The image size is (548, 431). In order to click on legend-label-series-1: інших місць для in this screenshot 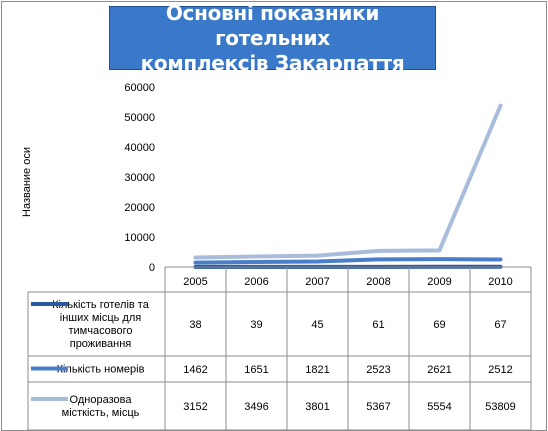, I will do `click(100, 318)`.